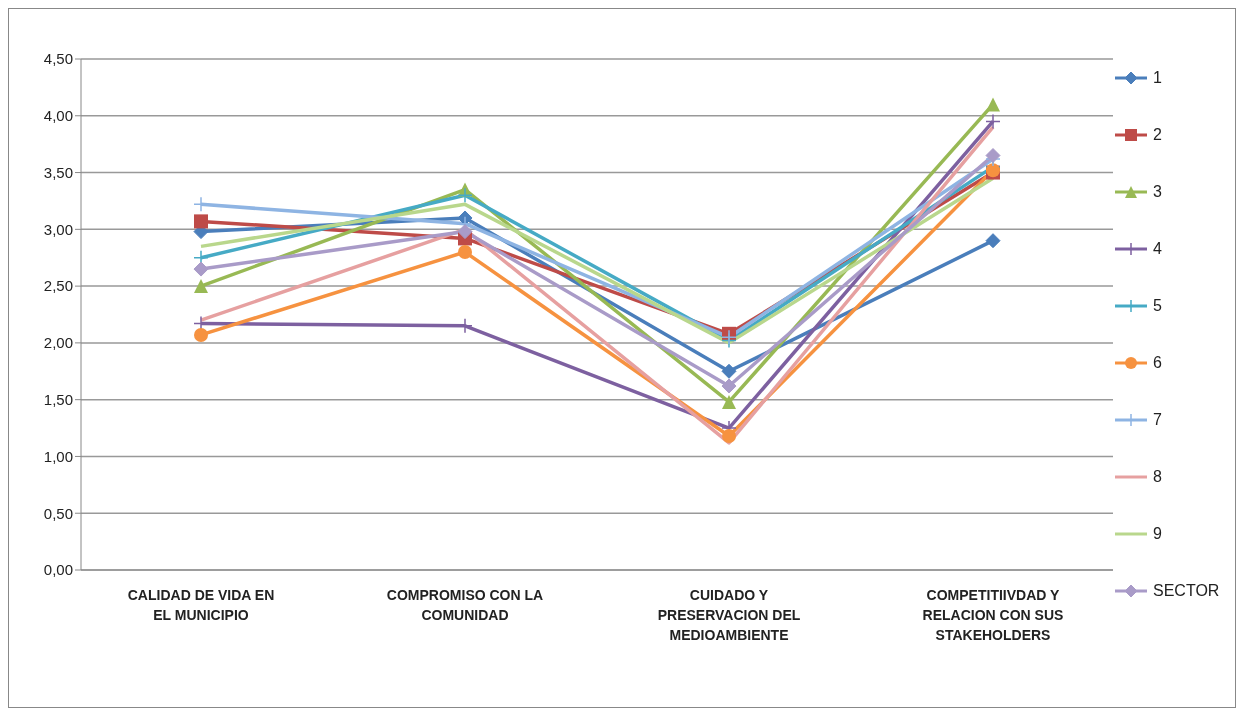 The height and width of the screenshot is (721, 1248). I want to click on x-tick-label: CALIDAD DE VIDA EN EL MUNICIPIO, so click(201, 605).